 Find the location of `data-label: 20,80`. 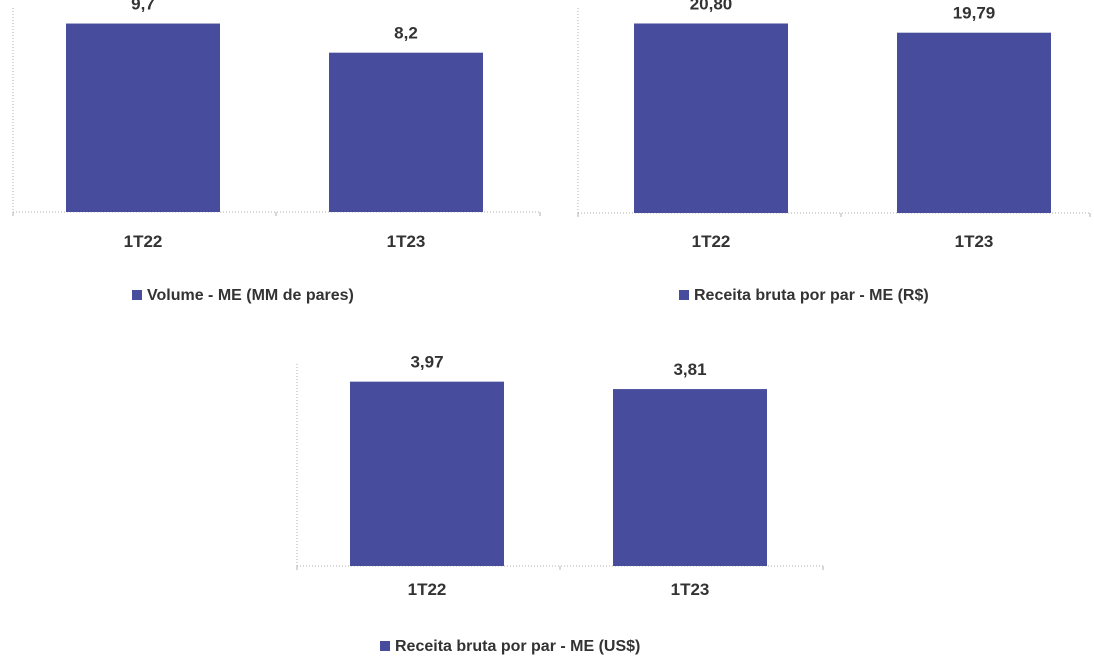

data-label: 20,80 is located at coordinates (711, 6).